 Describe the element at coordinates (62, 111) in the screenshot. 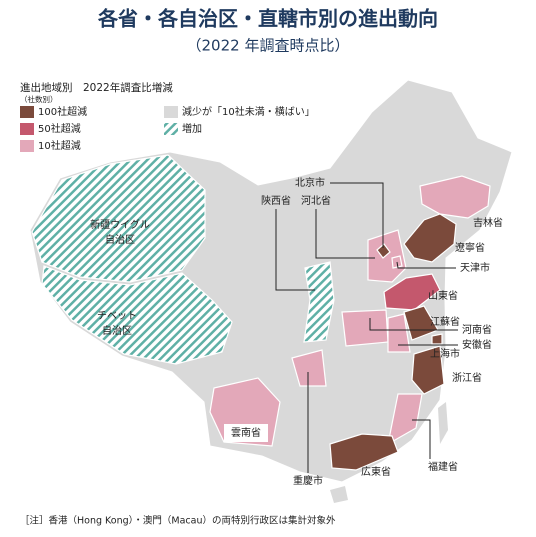

I see `legend-label: 100社超減` at that location.